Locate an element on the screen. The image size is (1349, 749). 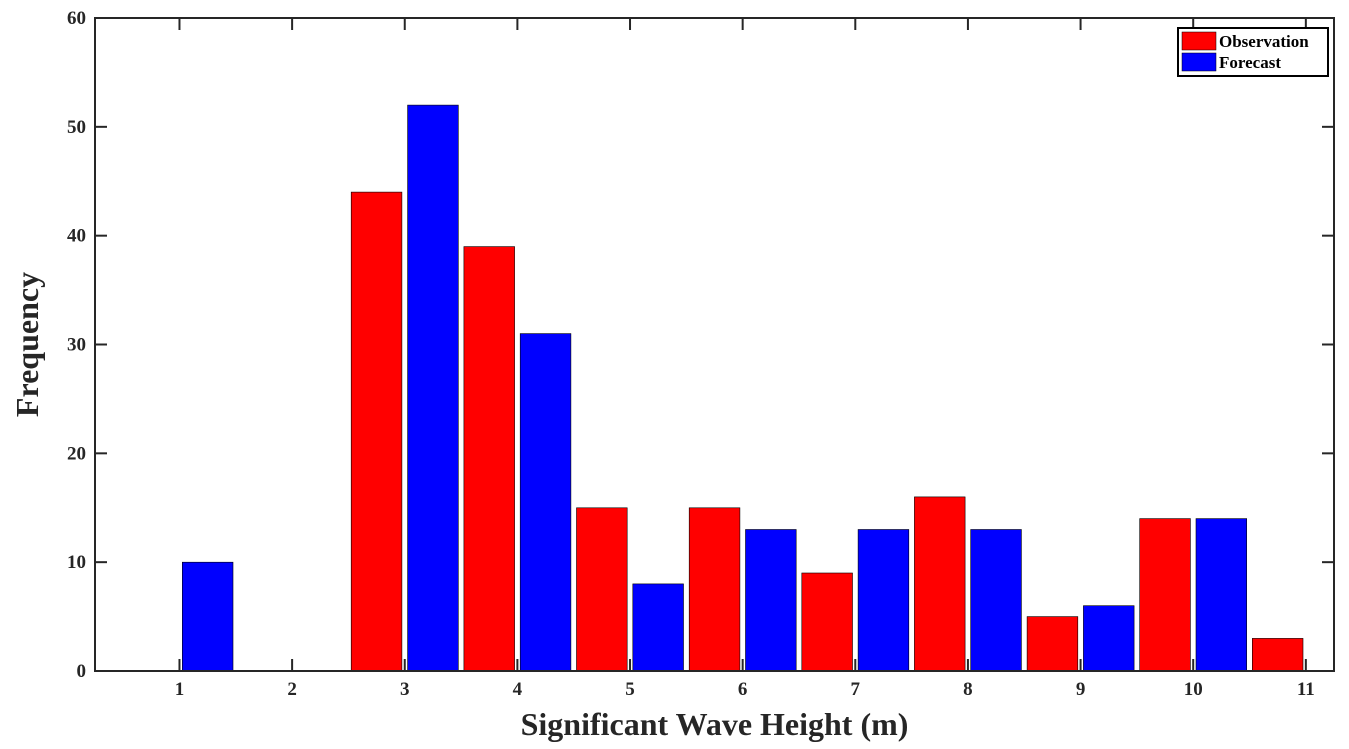
bar-observation-7.75 is located at coordinates (940, 584).